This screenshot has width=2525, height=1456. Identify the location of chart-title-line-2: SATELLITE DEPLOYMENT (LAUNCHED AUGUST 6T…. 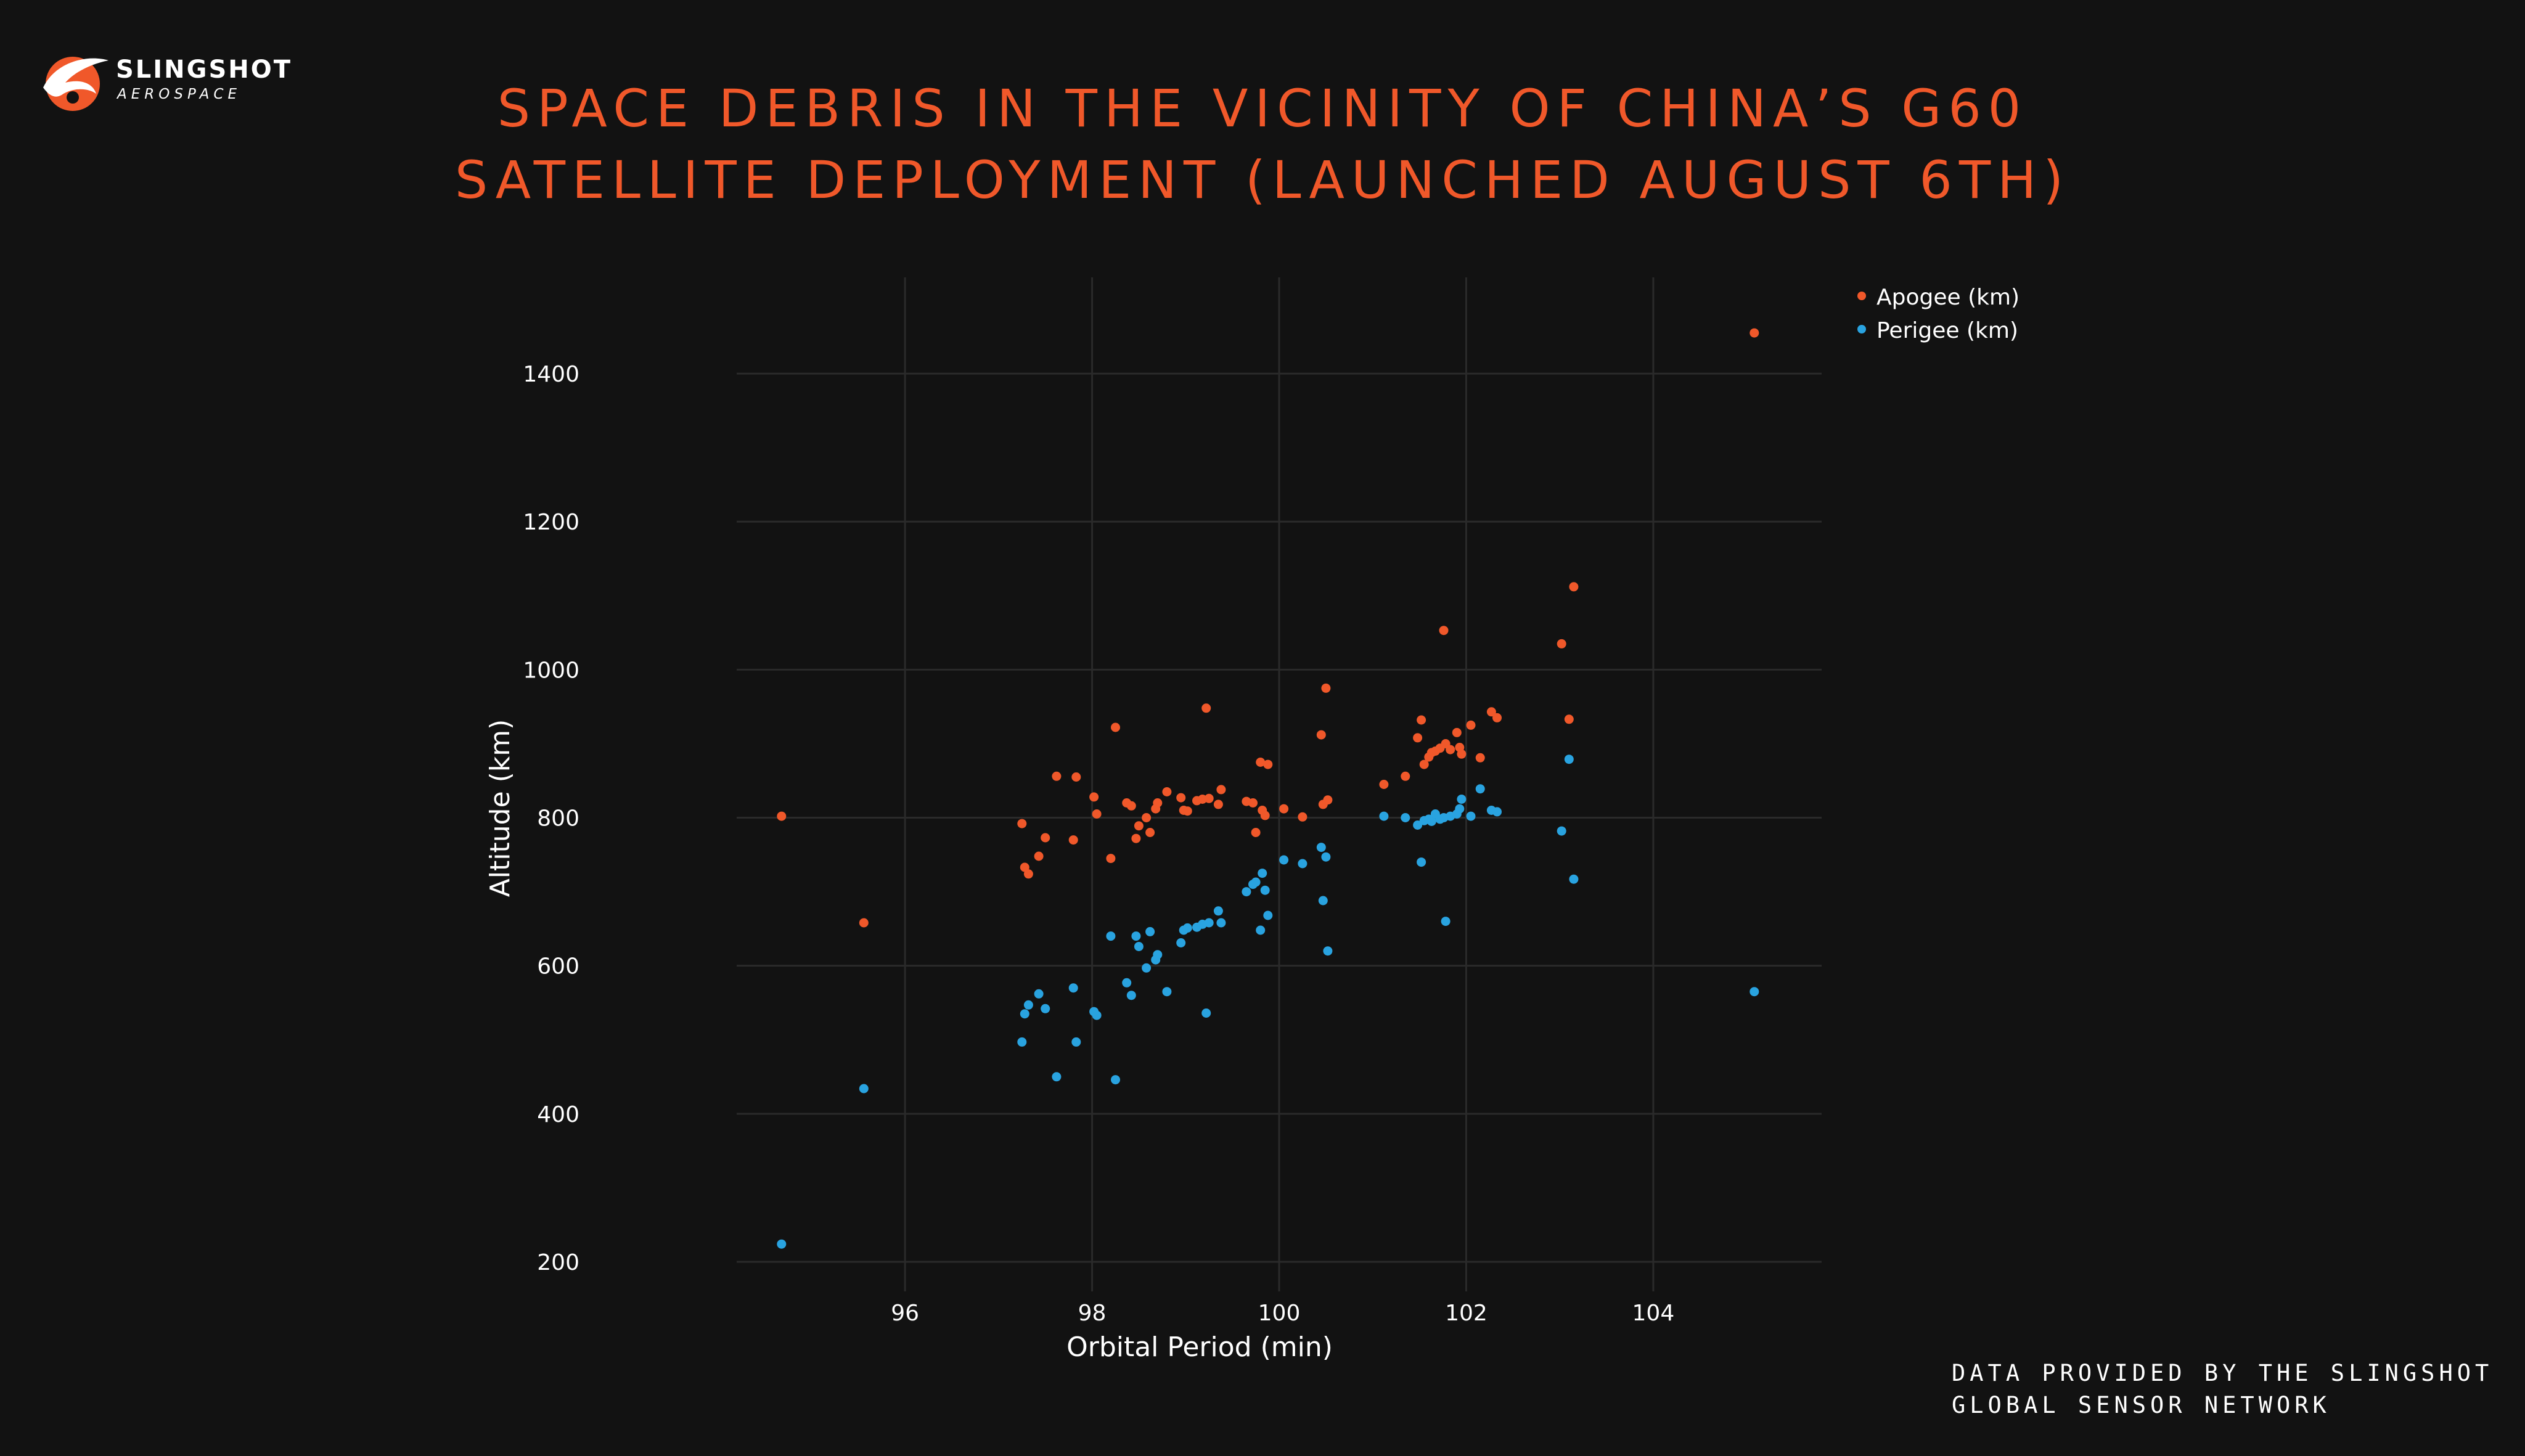
(1262, 180).